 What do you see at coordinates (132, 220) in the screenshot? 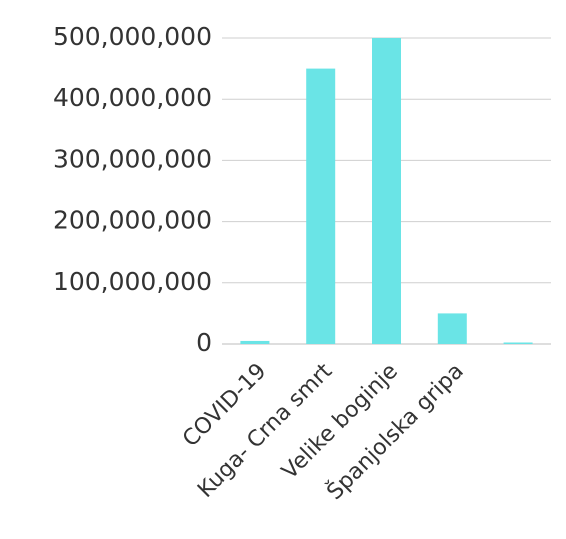
I see `y-tick-label: 200,000,000` at bounding box center [132, 220].